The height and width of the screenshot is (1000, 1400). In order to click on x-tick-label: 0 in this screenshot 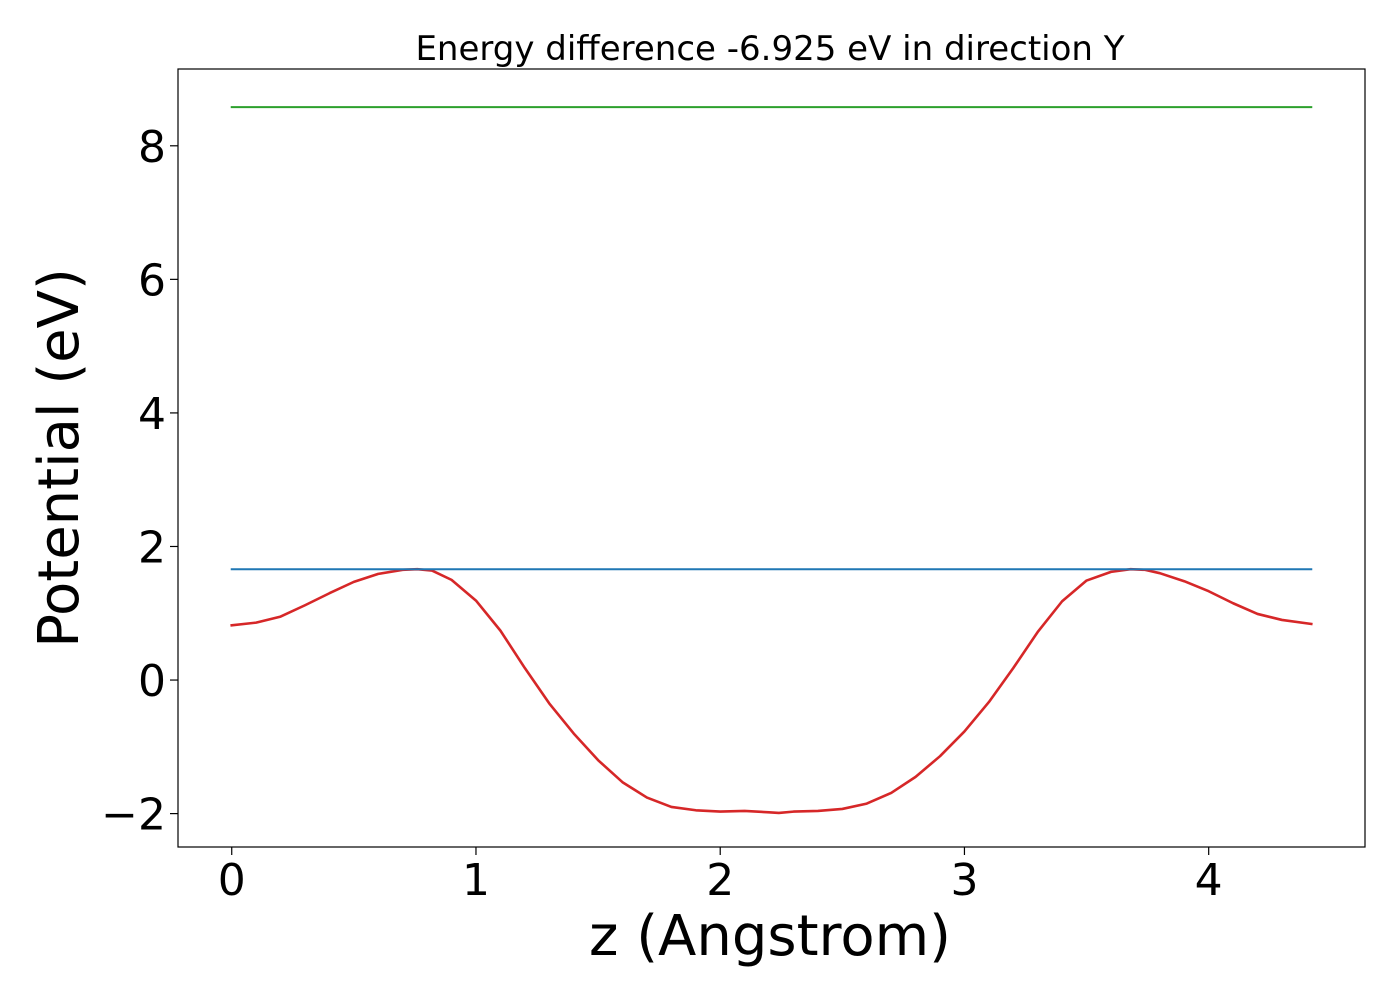, I will do `click(232, 880)`.